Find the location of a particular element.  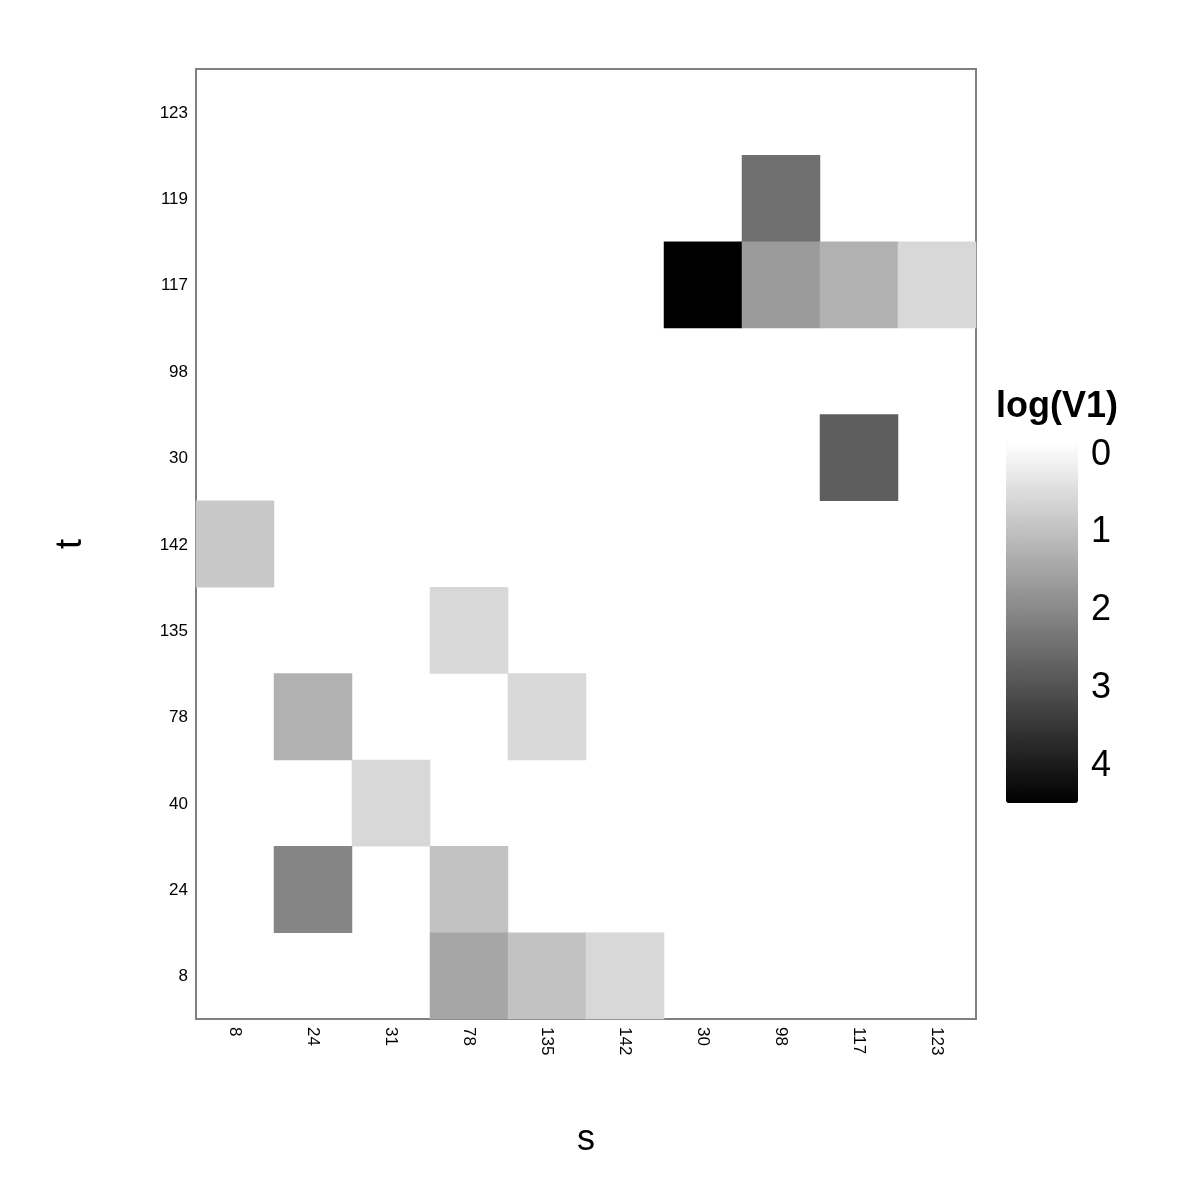

y-tick-label: 119 is located at coordinates (174, 199).